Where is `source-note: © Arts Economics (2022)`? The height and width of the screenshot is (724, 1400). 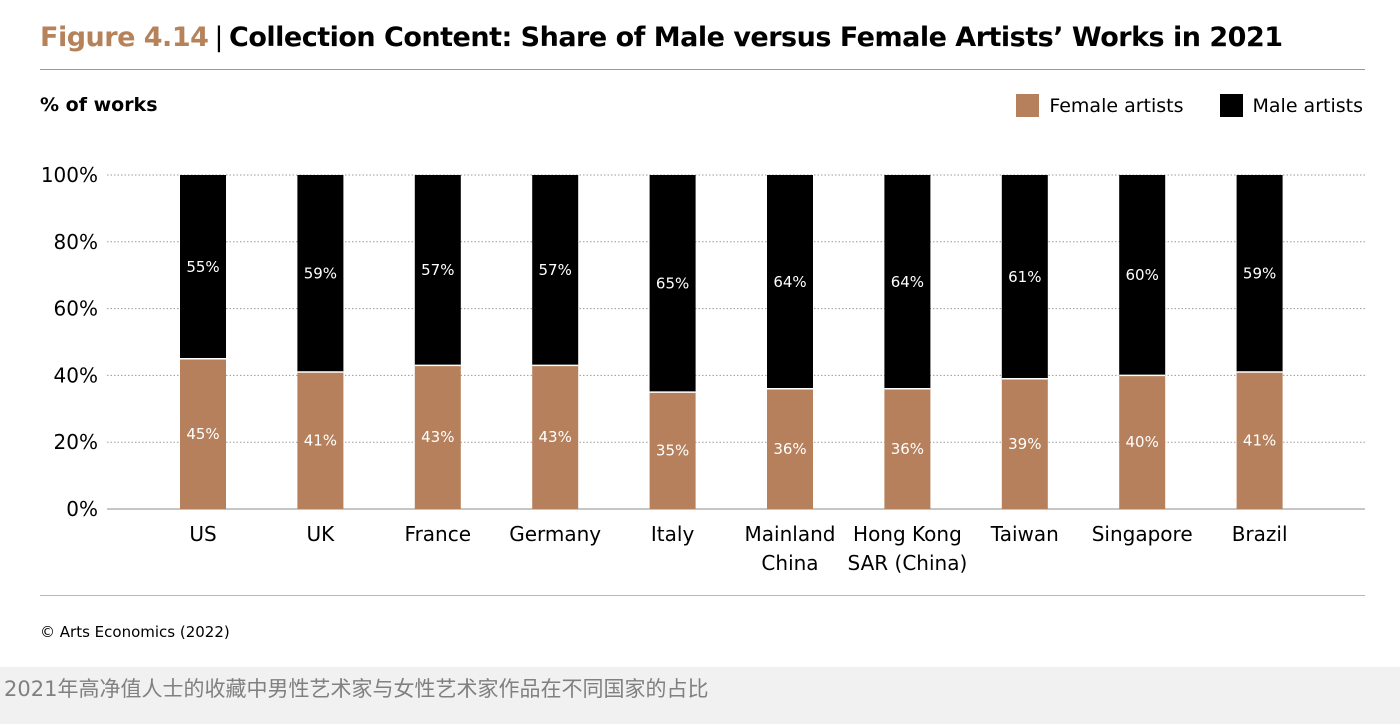 source-note: © Arts Economics (2022) is located at coordinates (135, 632).